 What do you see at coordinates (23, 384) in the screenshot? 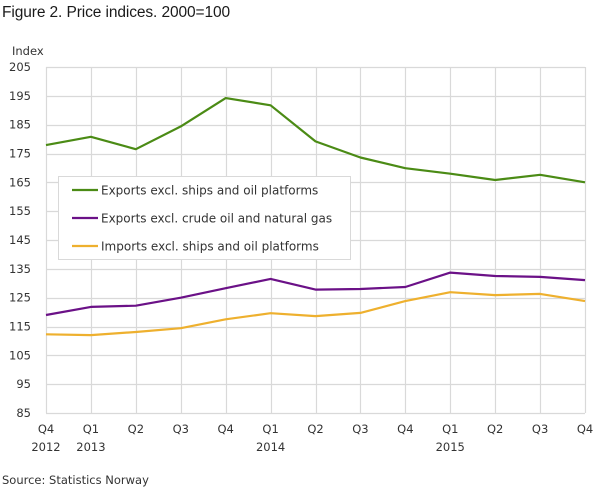
I see `y-tick-label: 95` at bounding box center [23, 384].